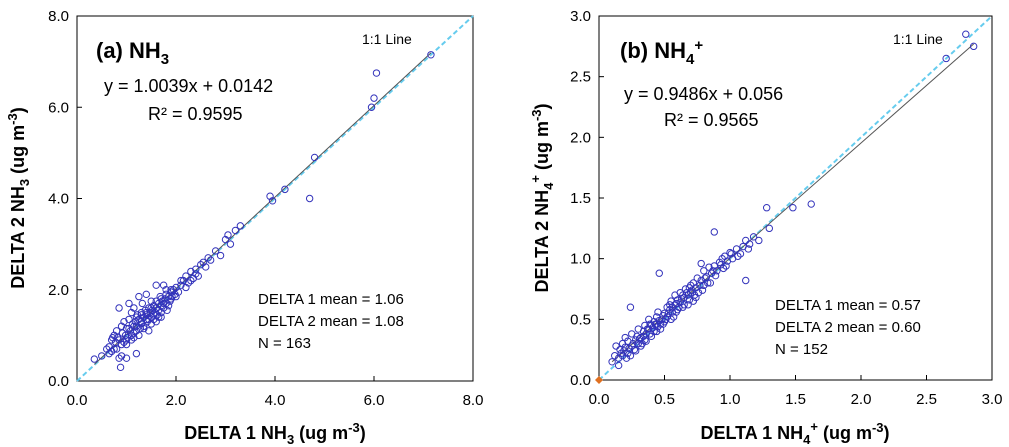 This screenshot has height=447, width=1009. Describe the element at coordinates (730, 399) in the screenshot. I see `x-tick-label-b: 1.0` at that location.